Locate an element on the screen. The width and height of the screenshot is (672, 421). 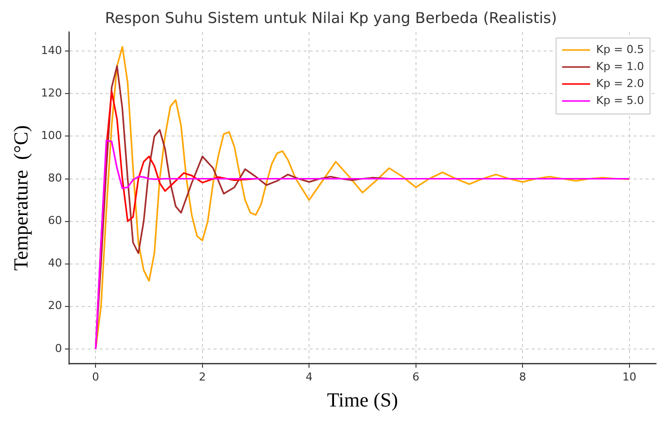
x-axis-title: Time (S) is located at coordinates (362, 400).